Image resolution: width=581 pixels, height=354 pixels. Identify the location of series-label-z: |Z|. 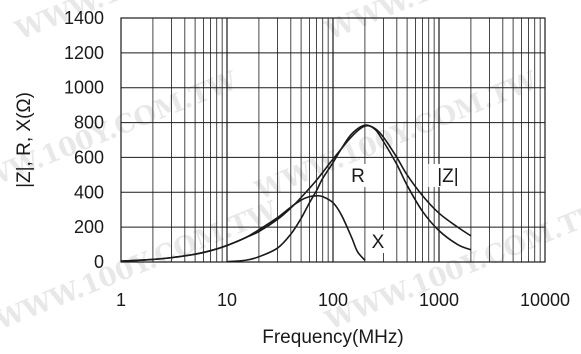
(447, 176).